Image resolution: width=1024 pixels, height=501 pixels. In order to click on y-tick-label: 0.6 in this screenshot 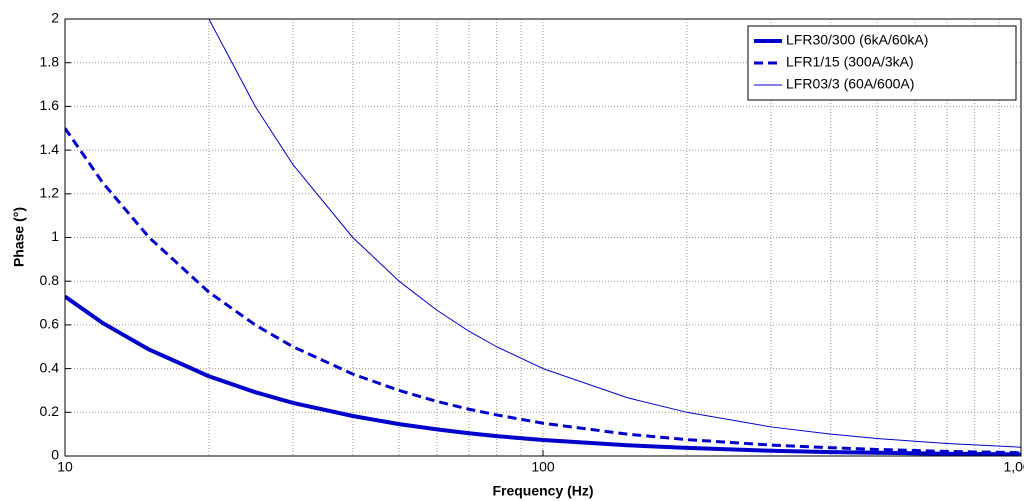, I will do `click(50, 324)`.